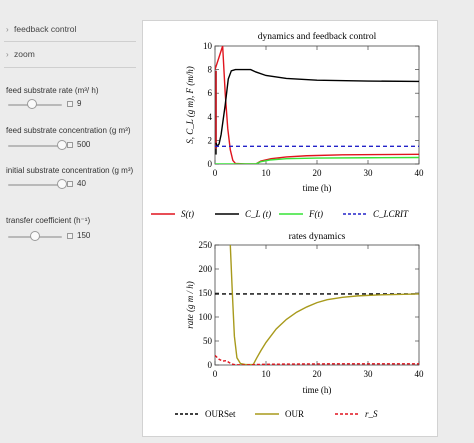 The width and height of the screenshot is (474, 443). What do you see at coordinates (37, 184) in the screenshot?
I see `slider-initial-concentration` at bounding box center [37, 184].